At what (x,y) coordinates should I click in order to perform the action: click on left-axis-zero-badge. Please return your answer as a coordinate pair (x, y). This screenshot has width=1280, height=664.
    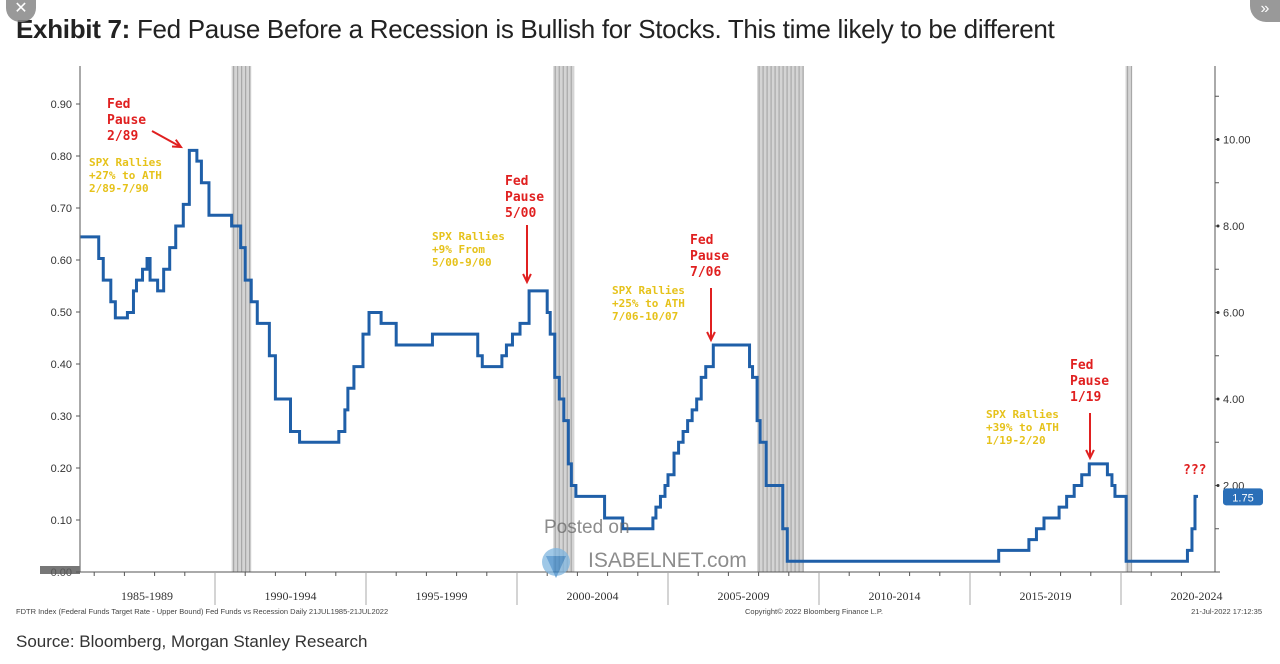
    Looking at the image, I should click on (60, 570).